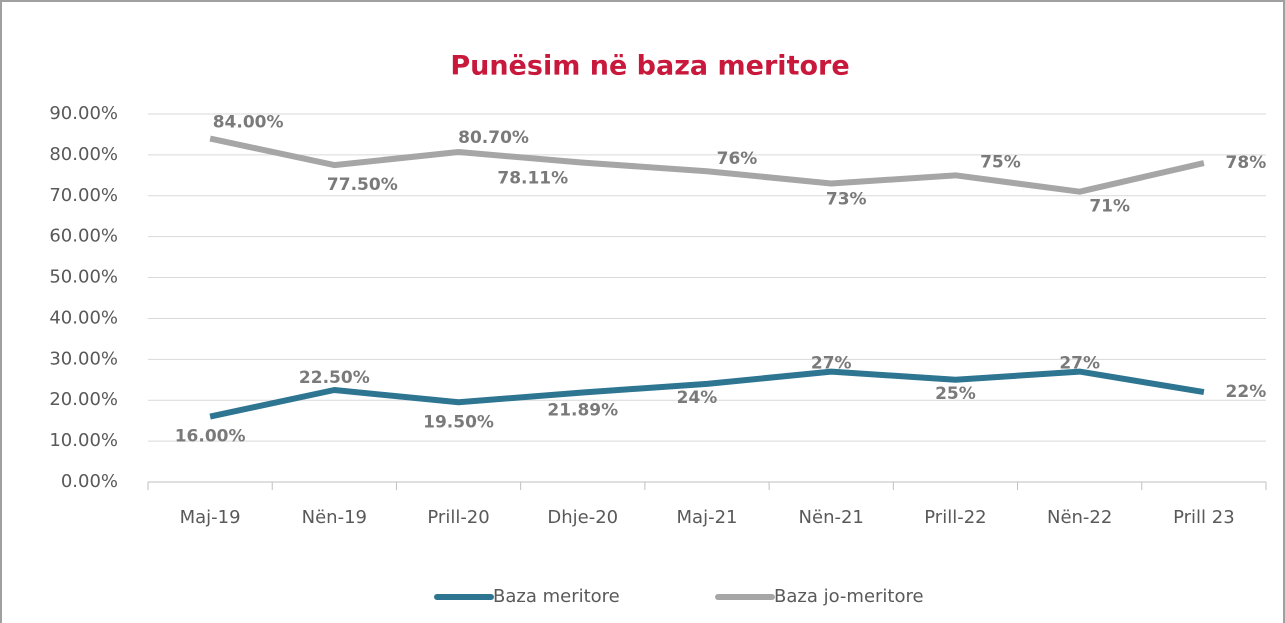 The image size is (1285, 623). I want to click on y-tick-label: 70.00%, so click(83, 195).